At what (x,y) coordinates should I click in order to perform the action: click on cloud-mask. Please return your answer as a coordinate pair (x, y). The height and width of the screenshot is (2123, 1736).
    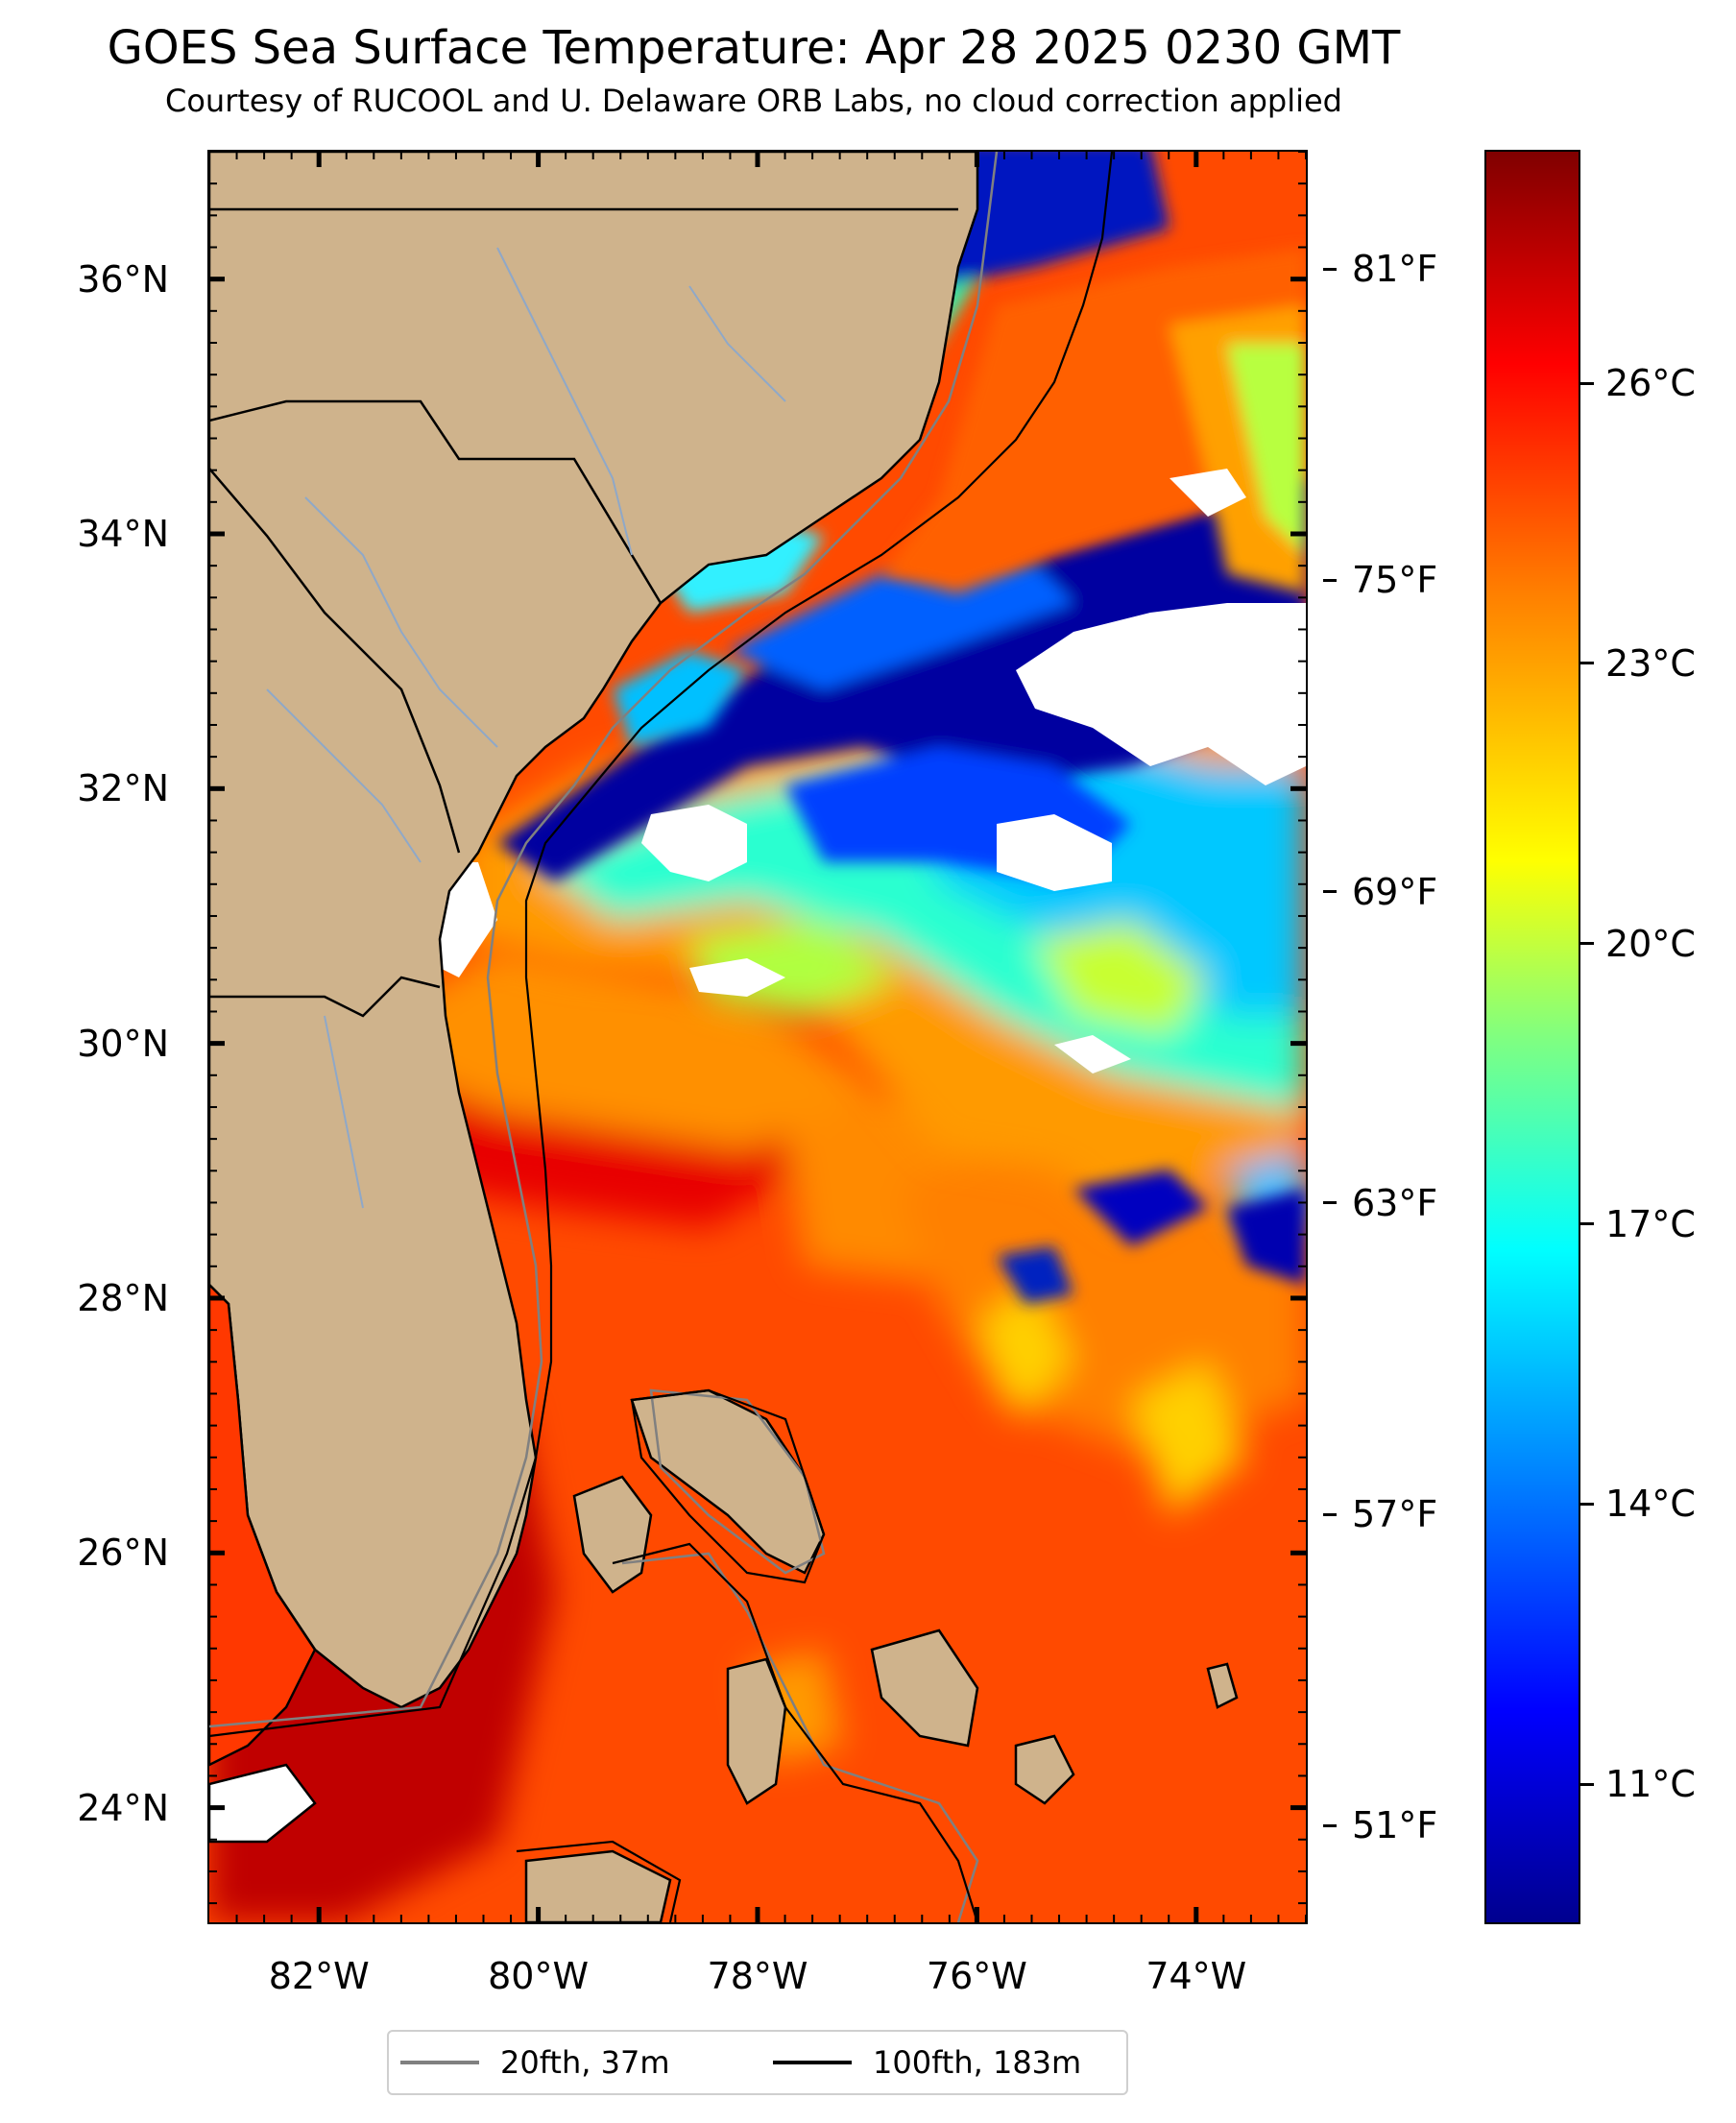
    Looking at the image, I should click on (863, 771).